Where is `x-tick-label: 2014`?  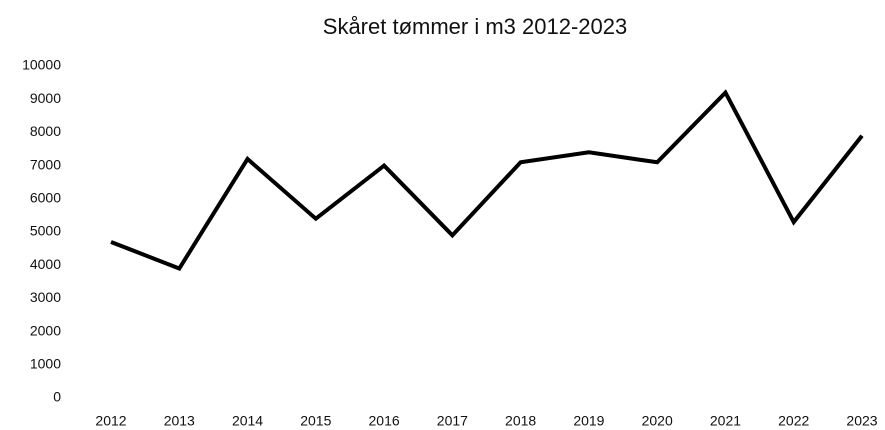 x-tick-label: 2014 is located at coordinates (247, 421).